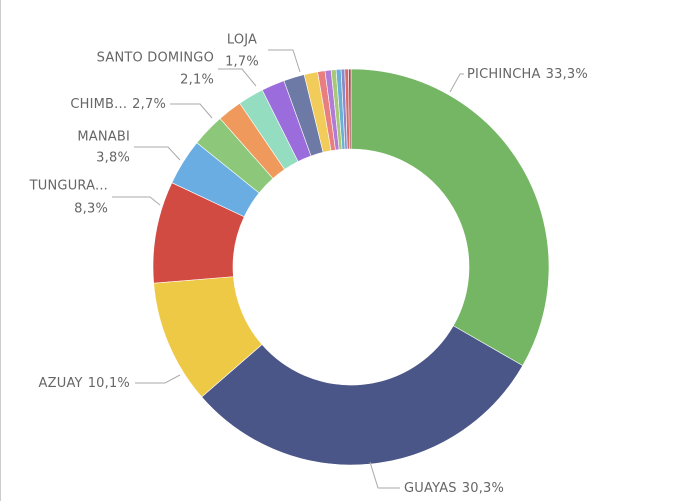  I want to click on slice-label: PICHINCHA 33,3%, so click(527, 74).